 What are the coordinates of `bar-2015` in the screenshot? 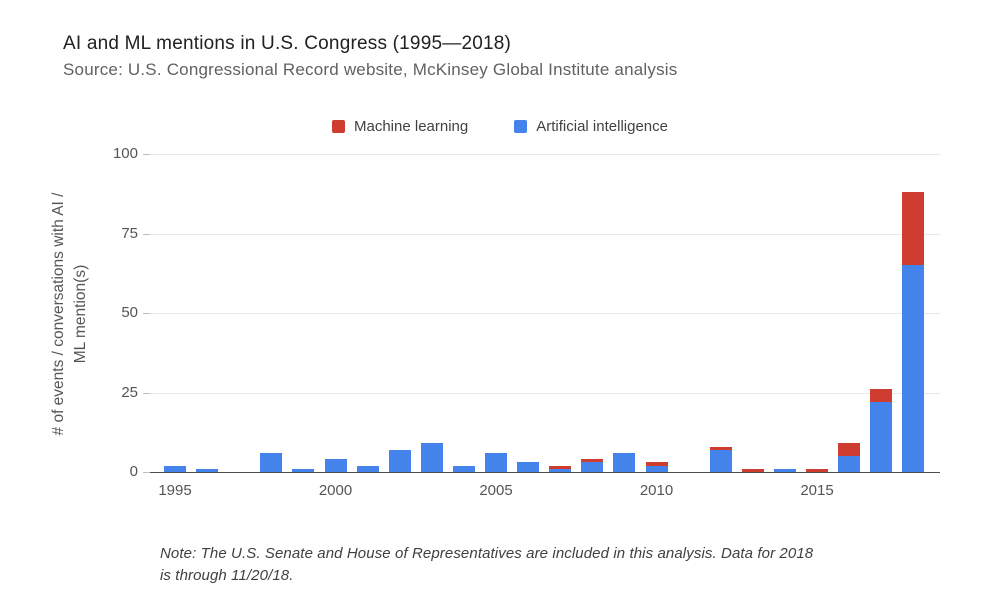 It's located at (817, 470).